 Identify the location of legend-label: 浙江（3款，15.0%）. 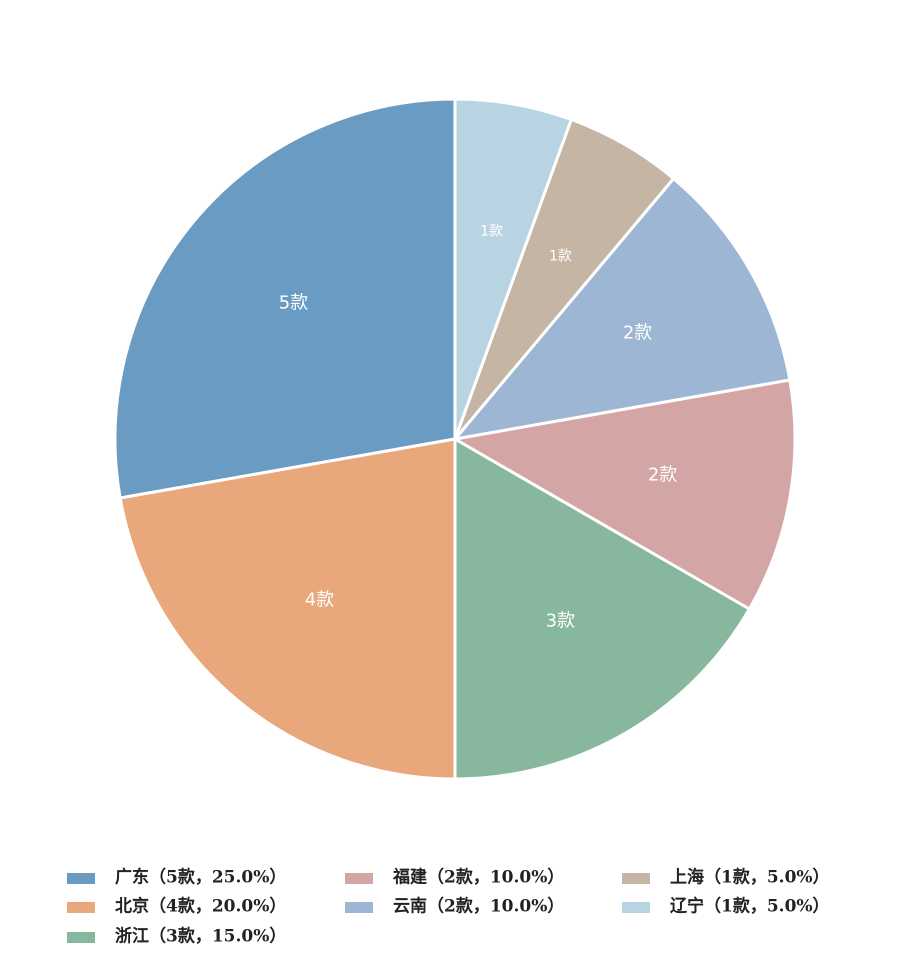
(200, 936).